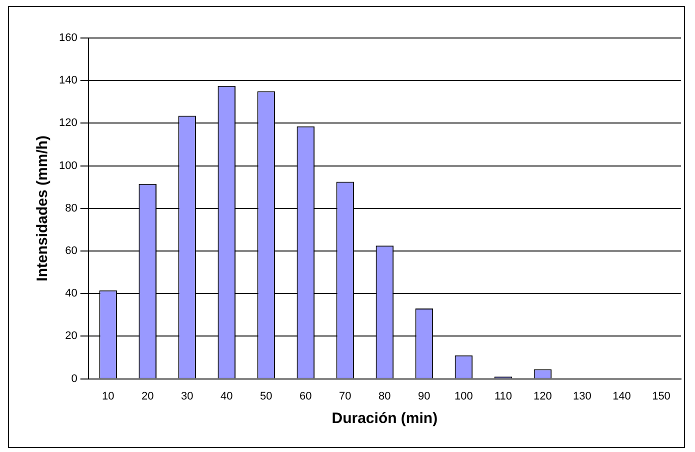 This screenshot has width=695, height=452. I want to click on x-axis-title: Duración (min), so click(385, 419).